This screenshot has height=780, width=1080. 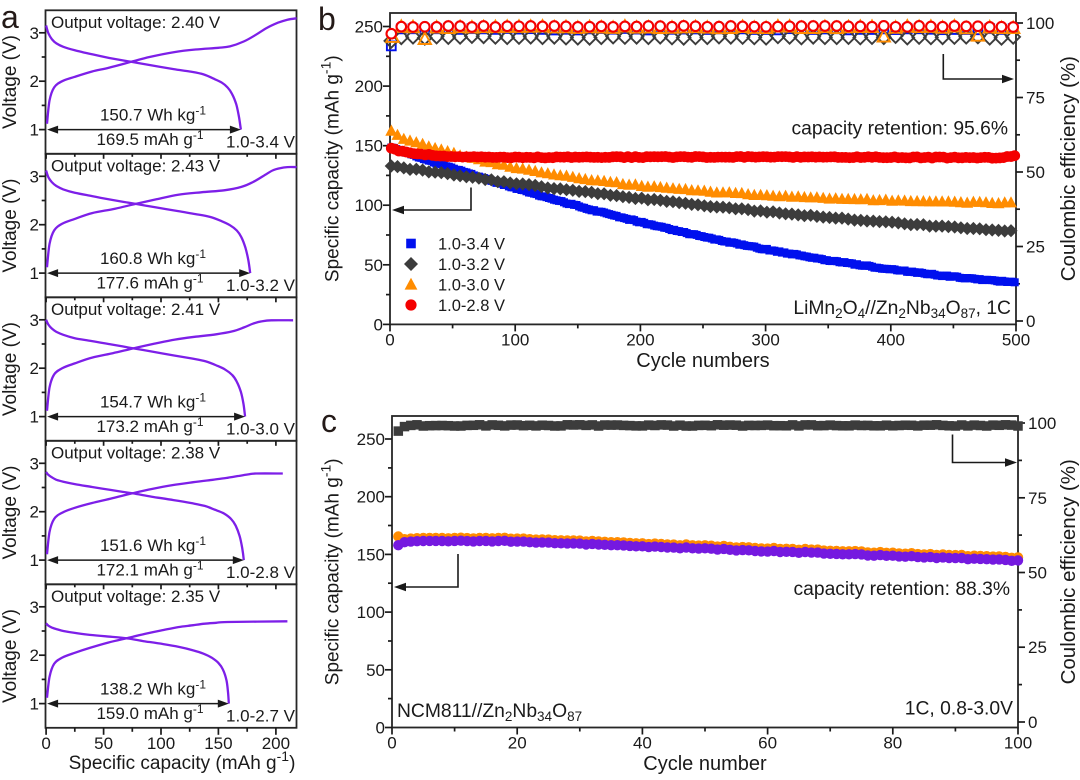 I want to click on svg-text: 172.1 mAh g-1, so click(x=149, y=569).